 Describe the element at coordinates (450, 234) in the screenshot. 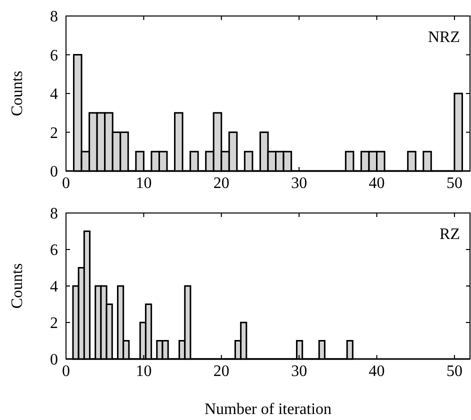

I see `text: RZ` at that location.